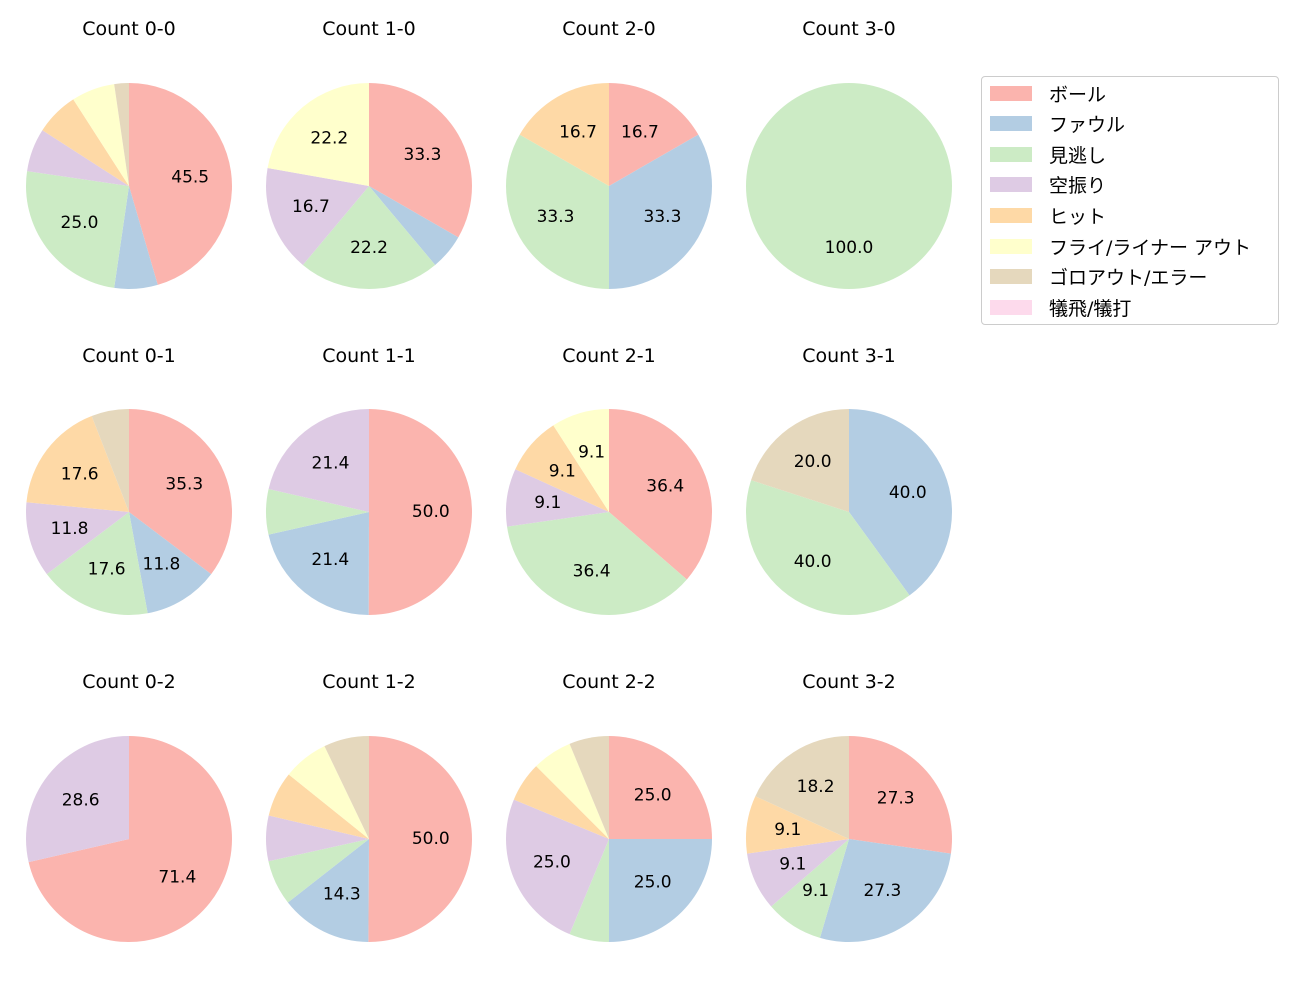 The image size is (1300, 1000). What do you see at coordinates (342, 894) in the screenshot?
I see `slice-label: 14.3` at bounding box center [342, 894].